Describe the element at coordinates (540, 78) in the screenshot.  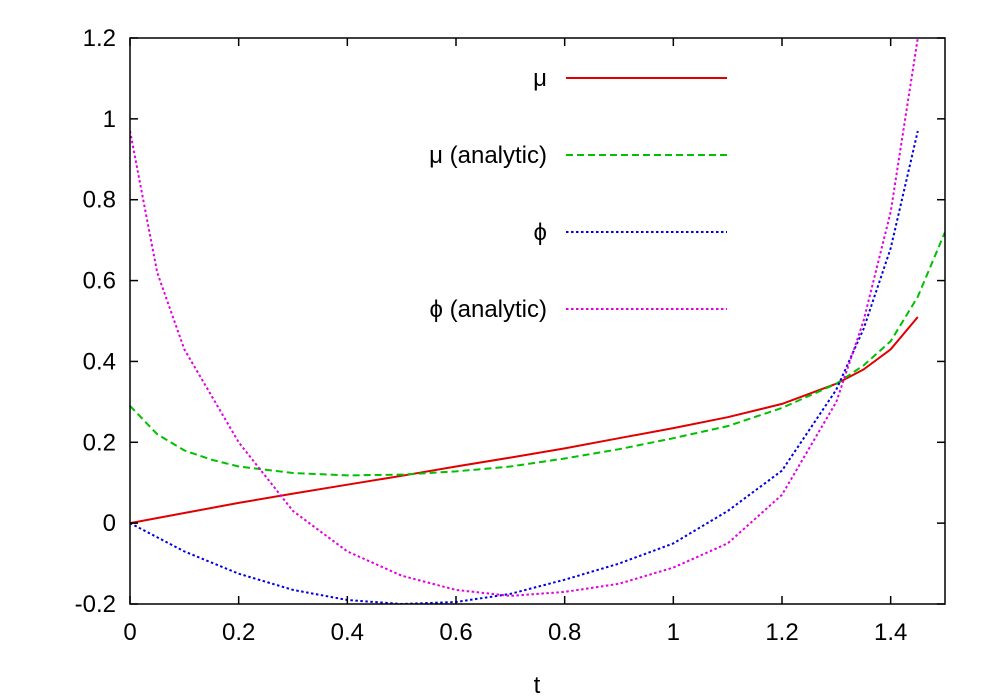
I see `legend-label-1: μ` at that location.